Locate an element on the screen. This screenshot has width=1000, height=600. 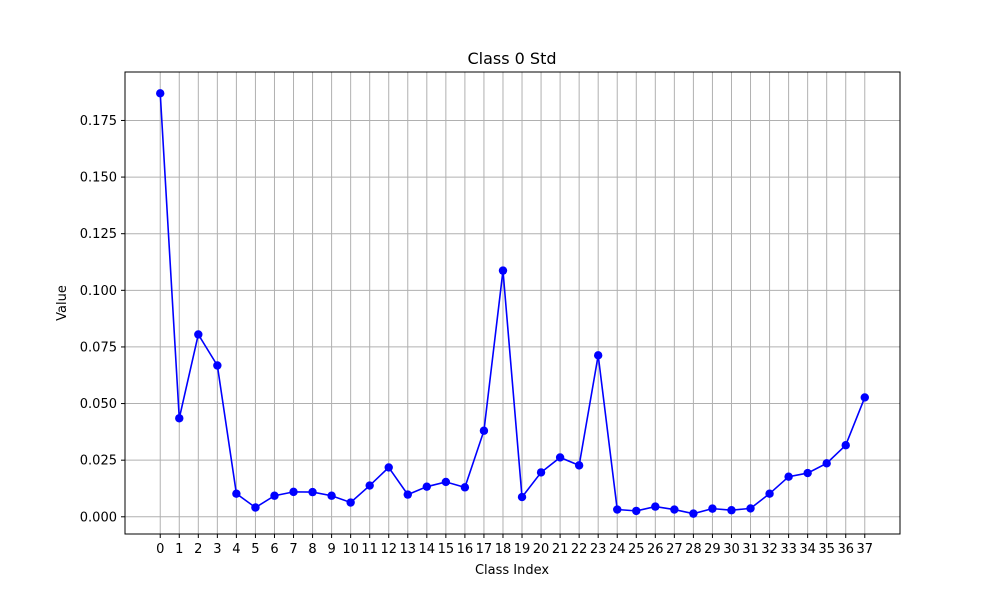
x-tick-label: 25 is located at coordinates (636, 549).